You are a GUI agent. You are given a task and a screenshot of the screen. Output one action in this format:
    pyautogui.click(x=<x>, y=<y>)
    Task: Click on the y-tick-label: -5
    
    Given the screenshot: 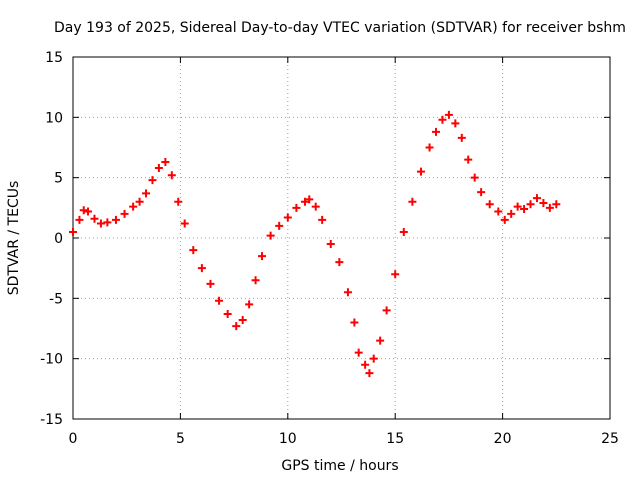 What is the action you would take?
    pyautogui.click(x=56, y=299)
    